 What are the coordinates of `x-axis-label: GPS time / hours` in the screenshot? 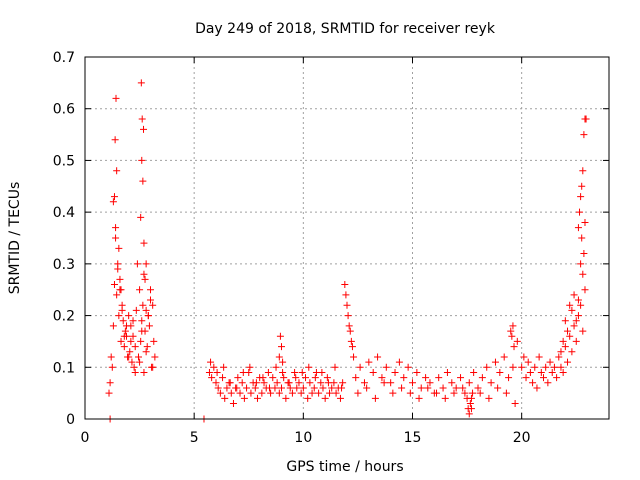 It's located at (344, 467).